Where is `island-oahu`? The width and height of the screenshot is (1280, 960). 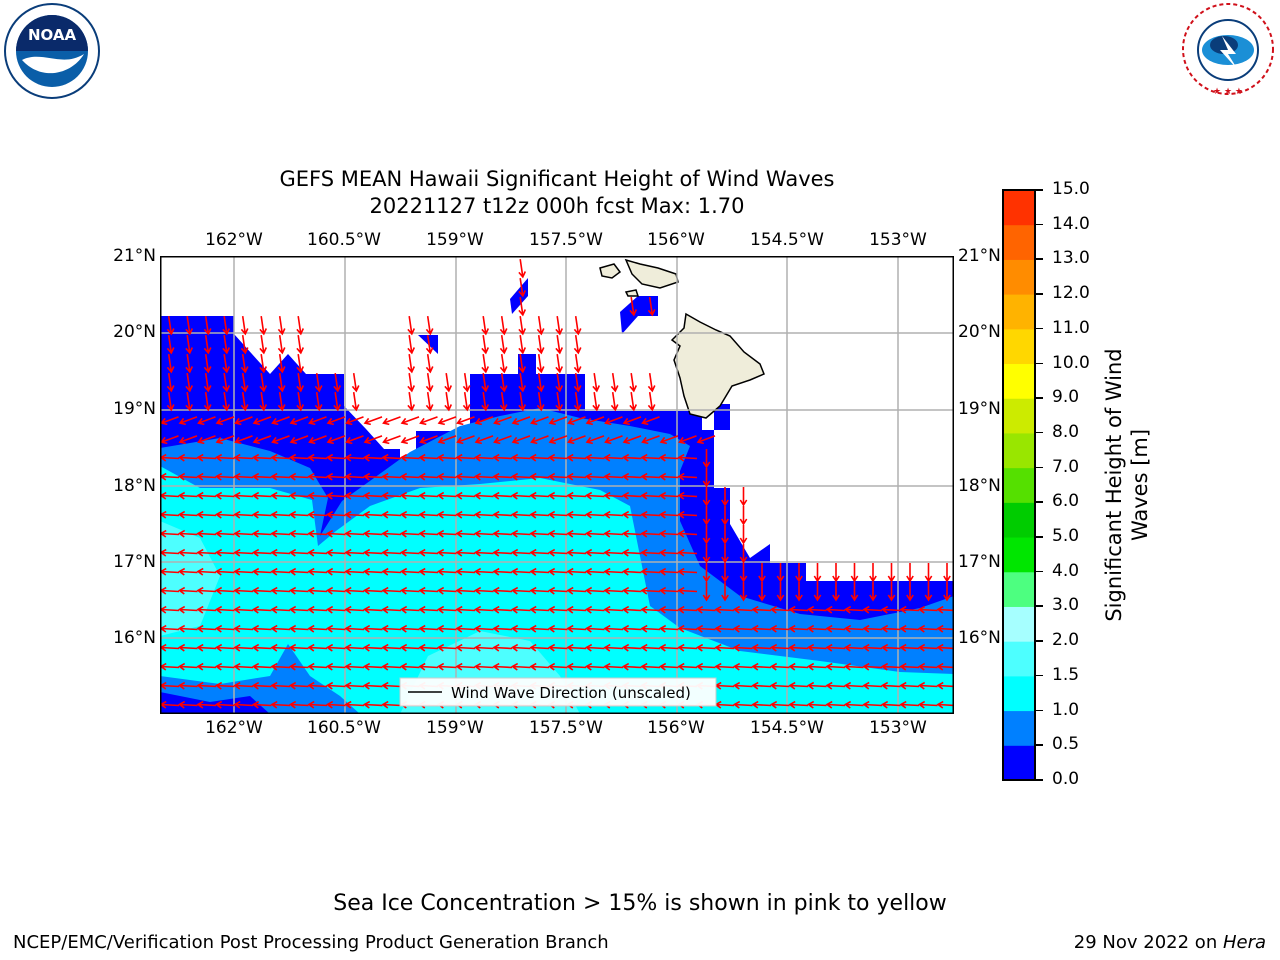 island-oahu is located at coordinates (651, 273).